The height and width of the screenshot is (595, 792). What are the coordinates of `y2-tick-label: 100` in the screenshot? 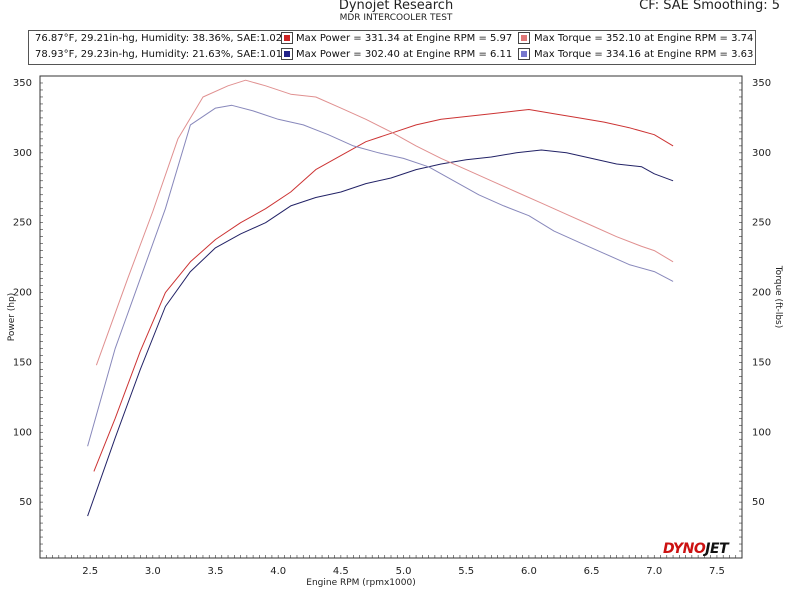 It's located at (761, 432).